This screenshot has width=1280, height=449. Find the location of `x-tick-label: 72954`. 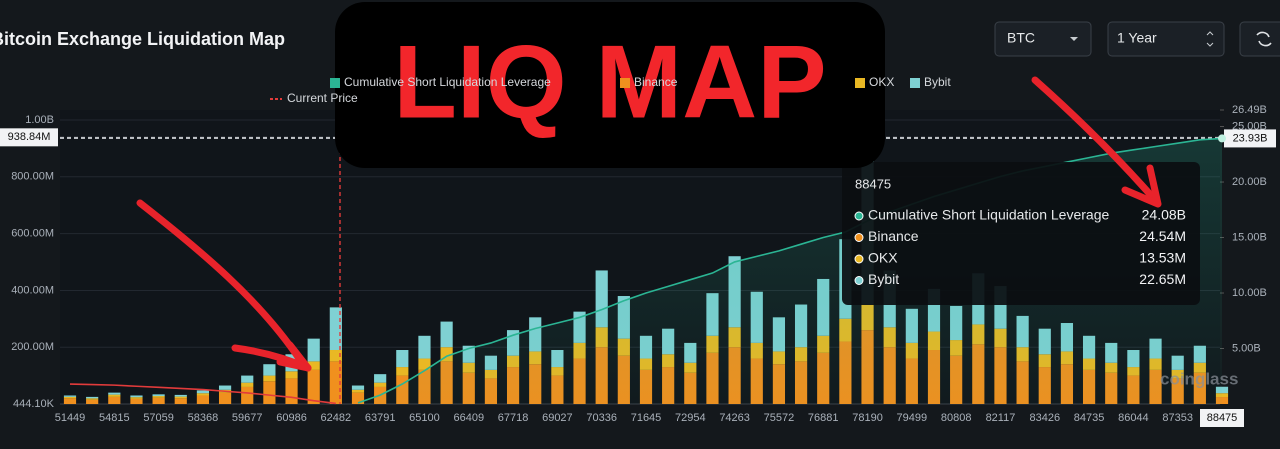

x-tick-label: 72954 is located at coordinates (690, 418).